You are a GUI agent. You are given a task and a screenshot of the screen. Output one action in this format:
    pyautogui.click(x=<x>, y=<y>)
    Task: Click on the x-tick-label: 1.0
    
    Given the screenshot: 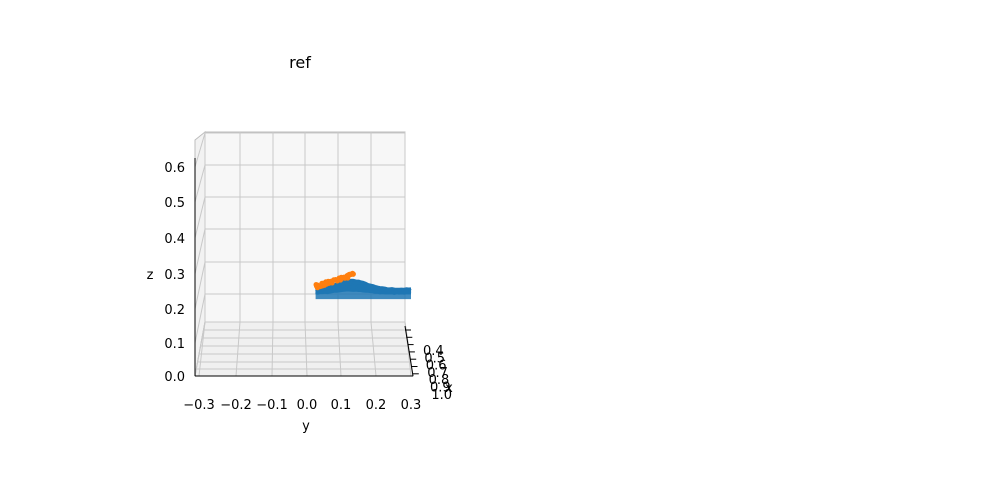 What is the action you would take?
    pyautogui.click(x=441, y=395)
    